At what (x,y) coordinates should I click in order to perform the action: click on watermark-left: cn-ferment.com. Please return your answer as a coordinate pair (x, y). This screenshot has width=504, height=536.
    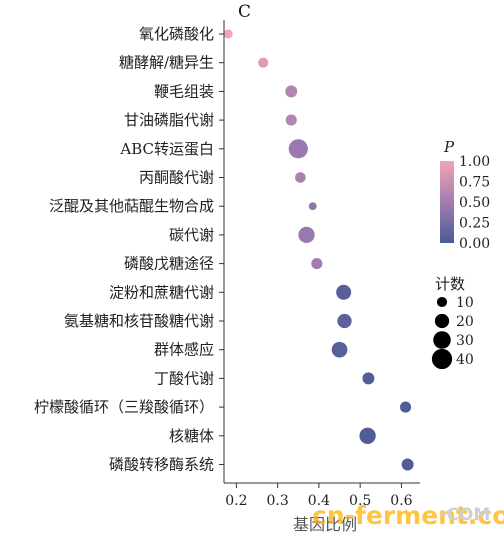
    Looking at the image, I should click on (408, 515).